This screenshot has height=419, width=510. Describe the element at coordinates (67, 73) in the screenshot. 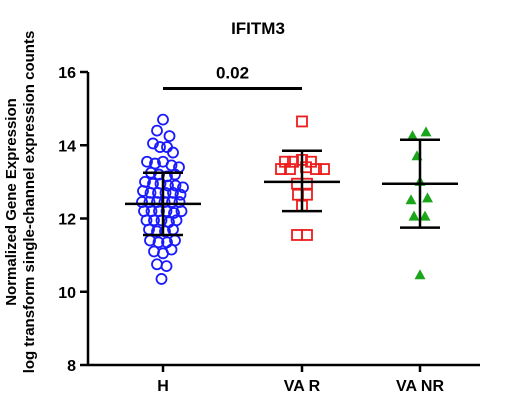

I see `y-tick-label: 16` at that location.